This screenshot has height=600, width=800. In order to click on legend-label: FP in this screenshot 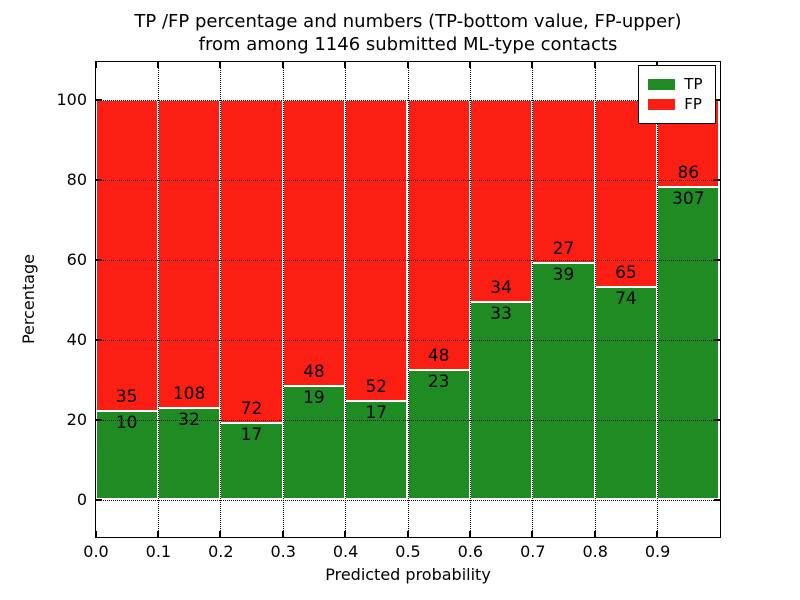, I will do `click(693, 103)`.